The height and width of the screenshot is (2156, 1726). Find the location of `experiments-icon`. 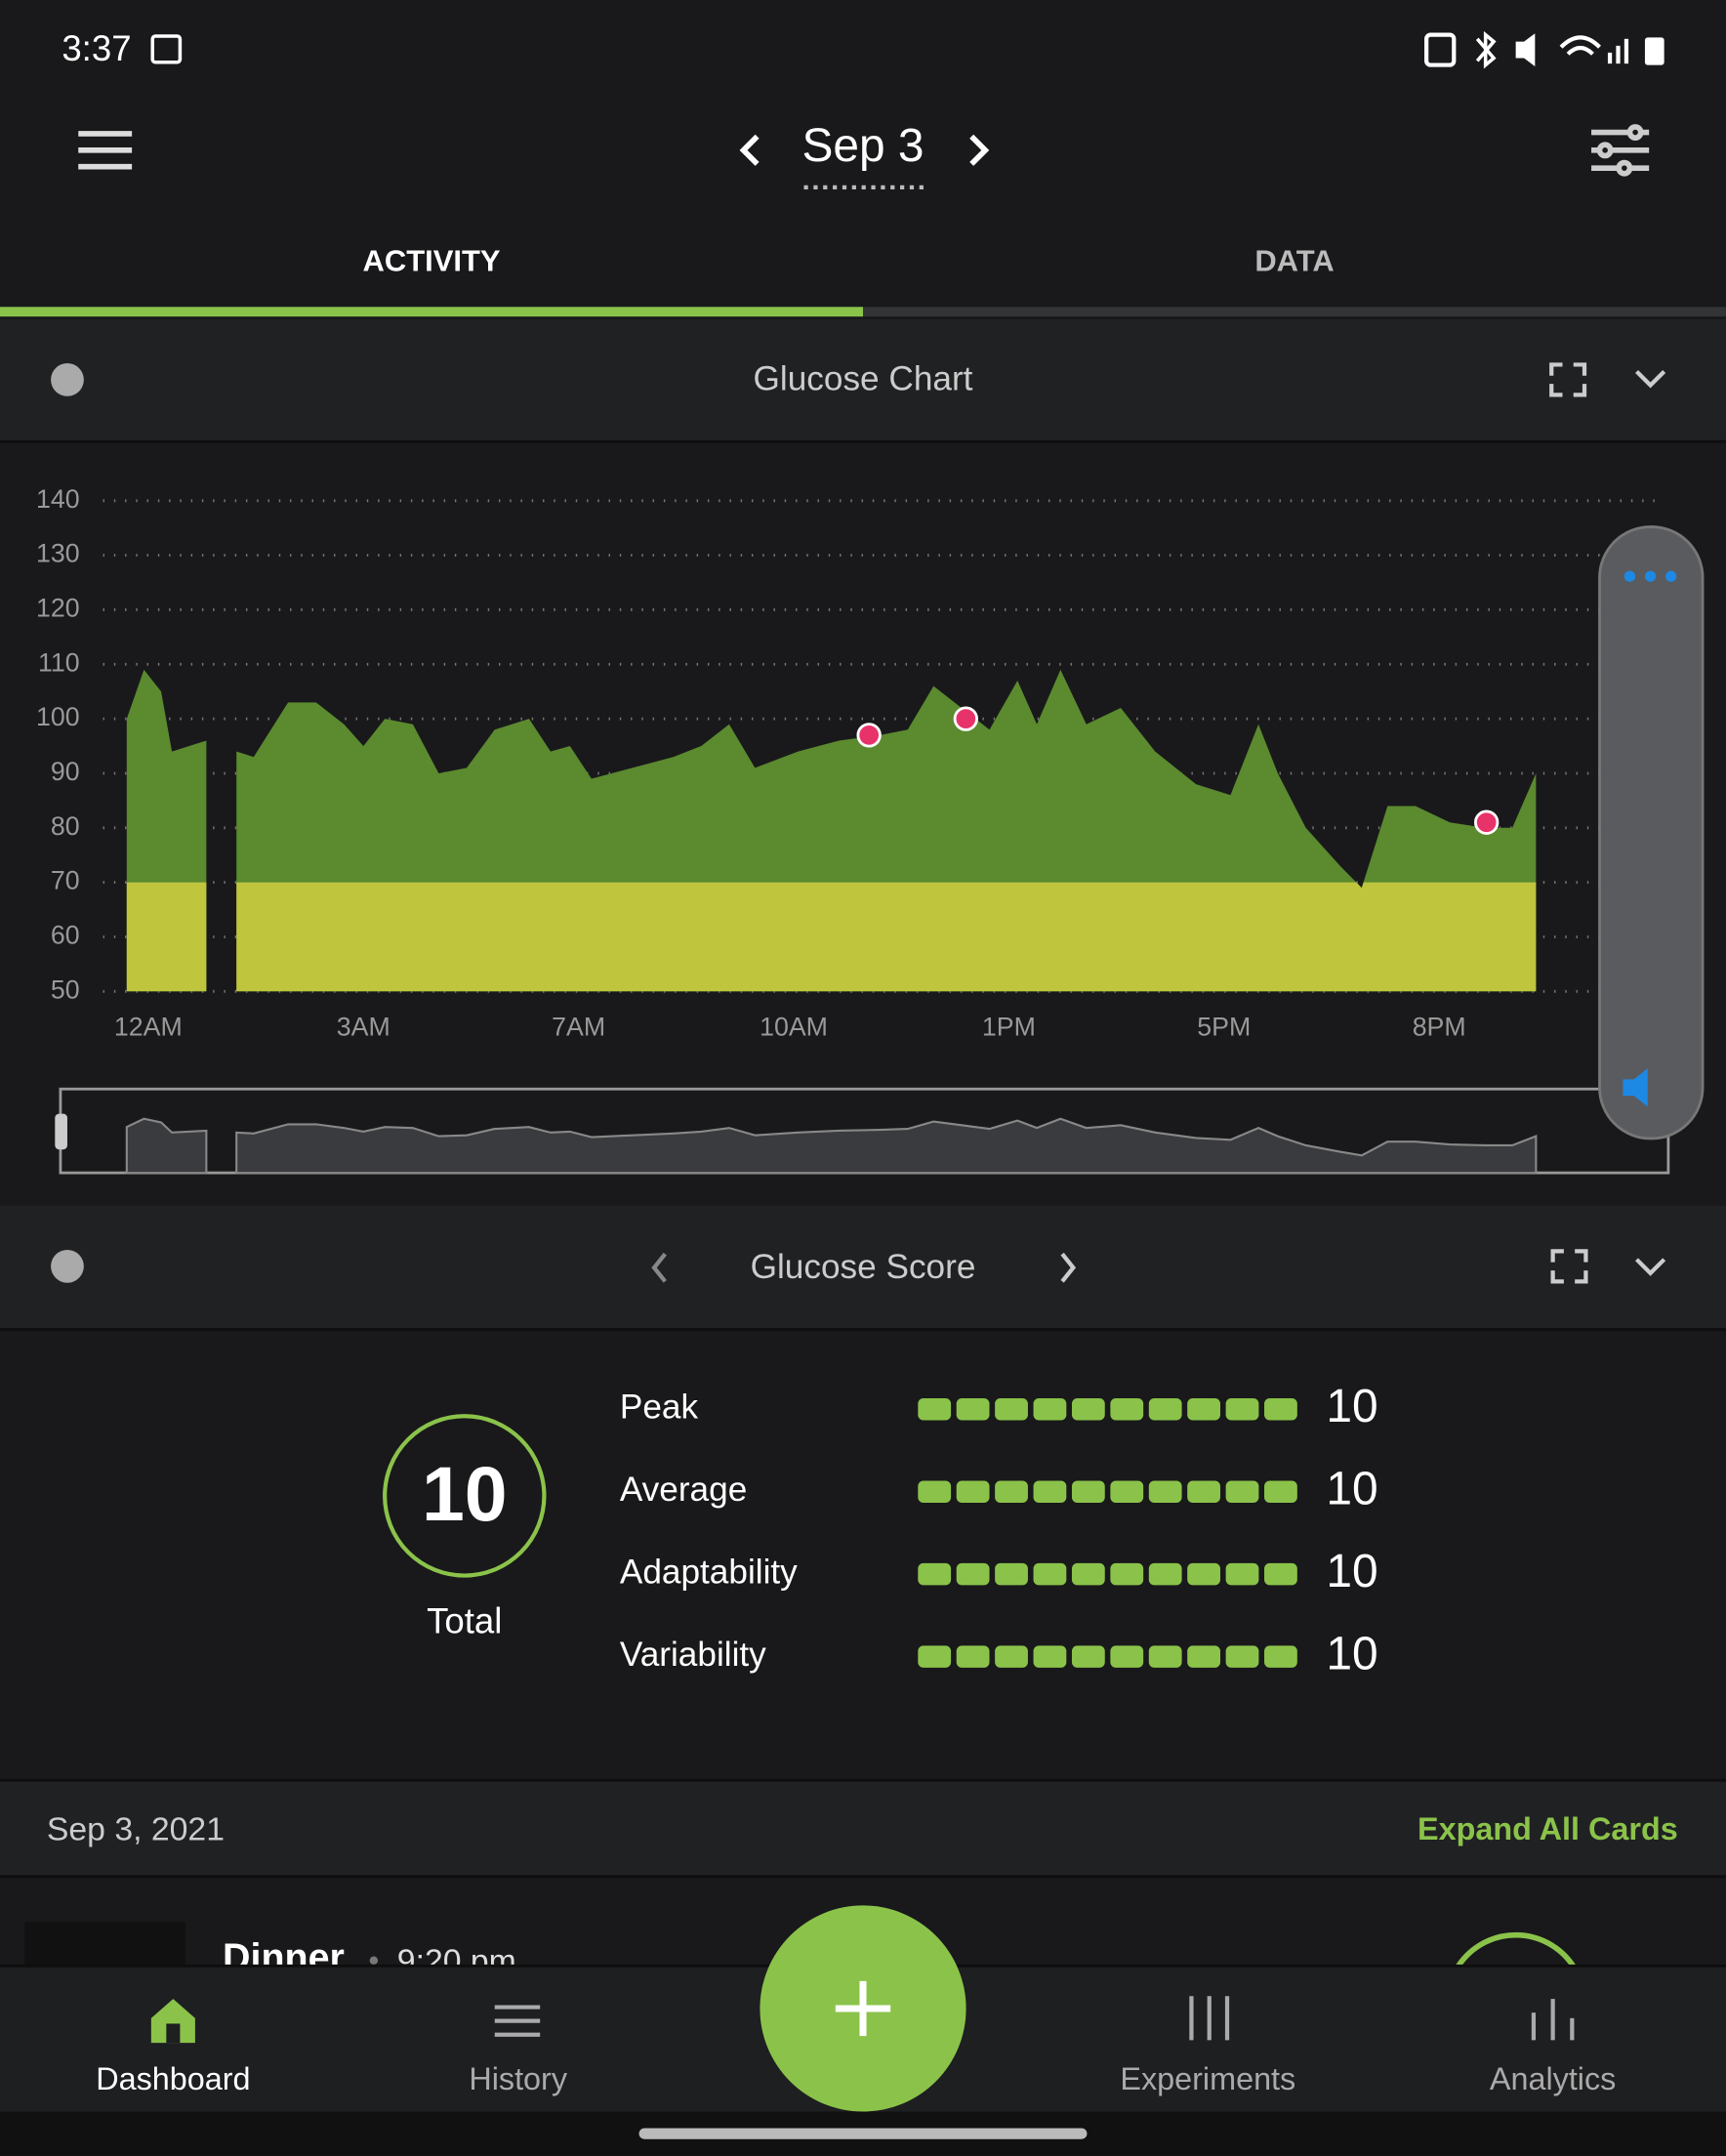

experiments-icon is located at coordinates (1209, 2019).